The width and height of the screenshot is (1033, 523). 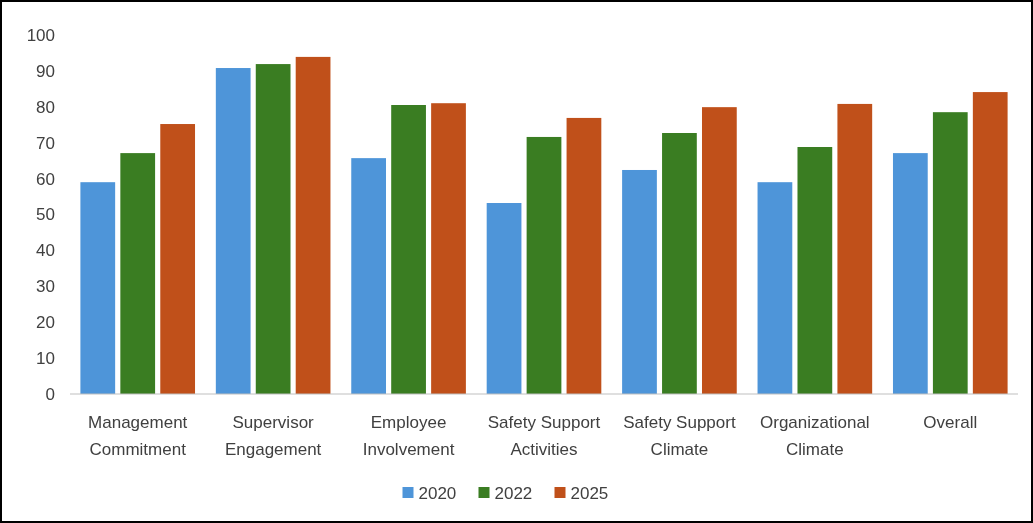 What do you see at coordinates (273, 436) in the screenshot?
I see `x-tick-label: Supervisor Engagement` at bounding box center [273, 436].